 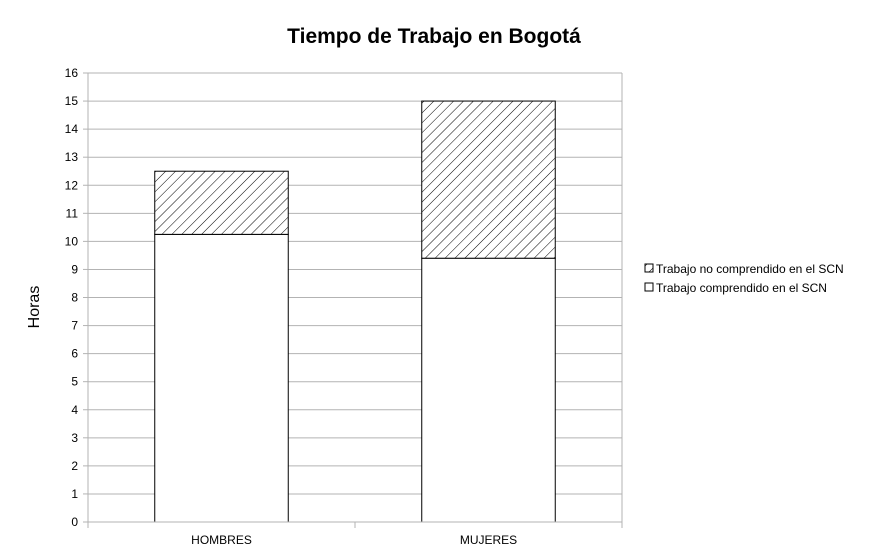 What do you see at coordinates (74, 269) in the screenshot?
I see `y-tick-label: 9` at bounding box center [74, 269].